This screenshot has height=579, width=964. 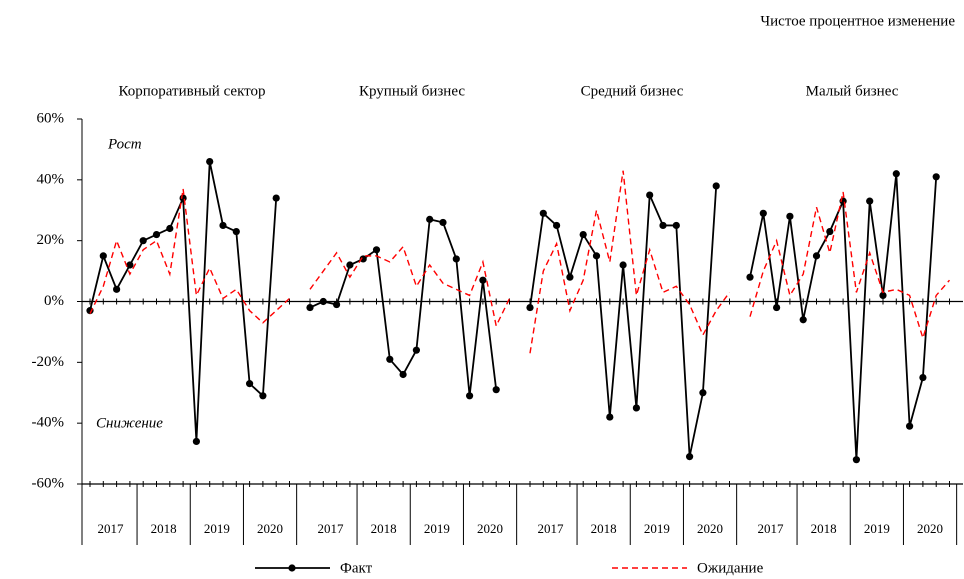 I want to click on legend-label: Факт, so click(x=356, y=568).